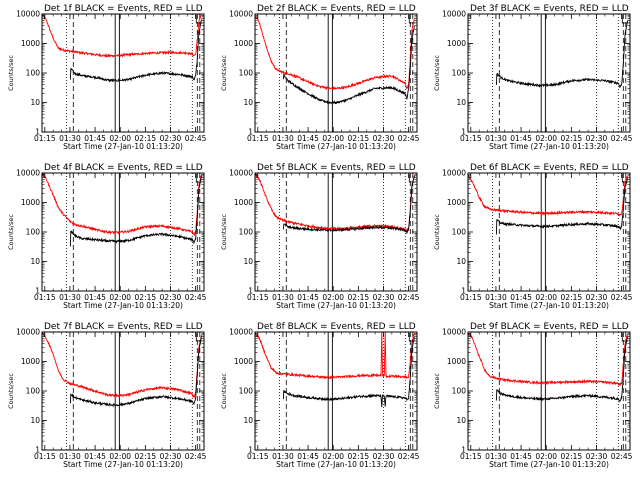 The height and width of the screenshot is (480, 640). Describe the element at coordinates (123, 168) in the screenshot. I see `panel-title: Det 4f BLACK = Events, RED = LLD` at that location.